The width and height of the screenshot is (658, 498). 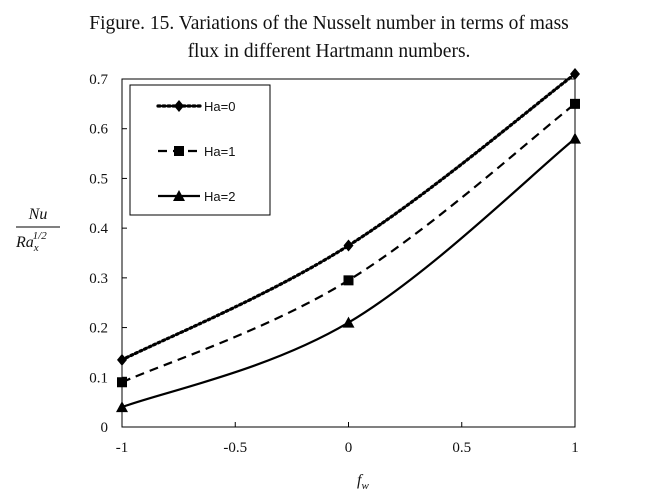 I want to click on x-axis-label: fw, so click(x=363, y=482).